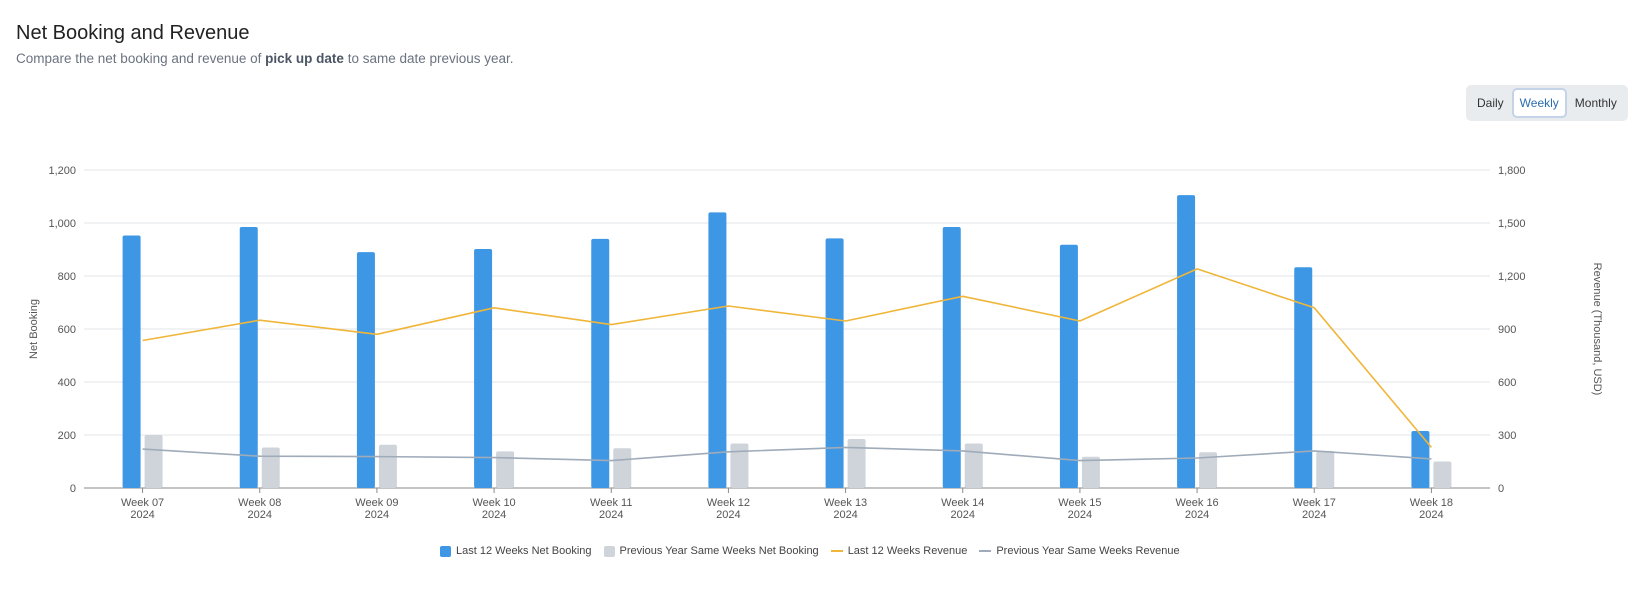 The width and height of the screenshot is (1638, 593). I want to click on y-tick-label: 0, so click(73, 489).